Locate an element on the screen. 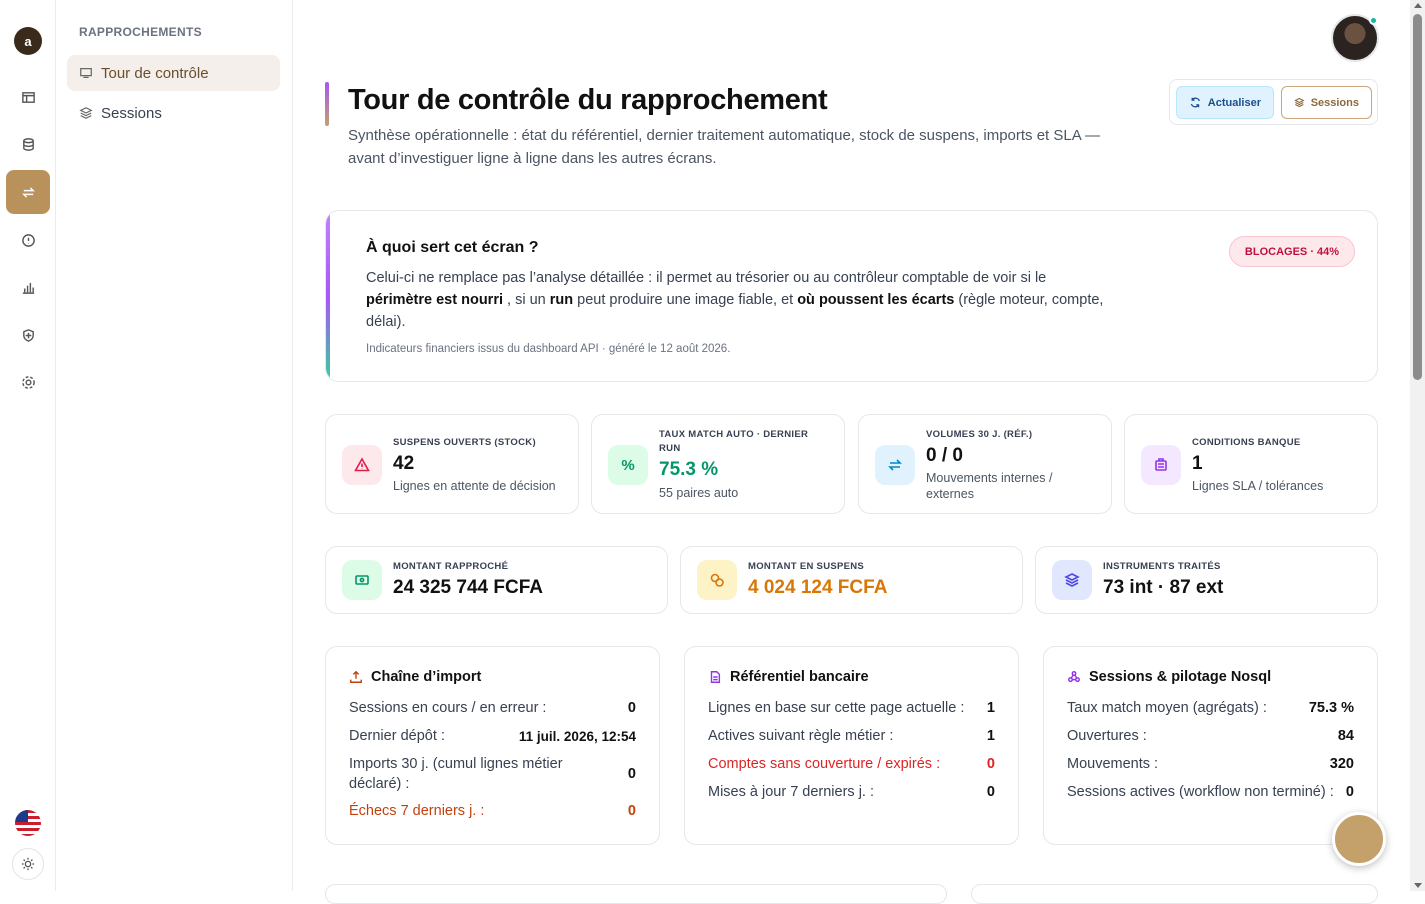  cash-icon is located at coordinates (362, 580).